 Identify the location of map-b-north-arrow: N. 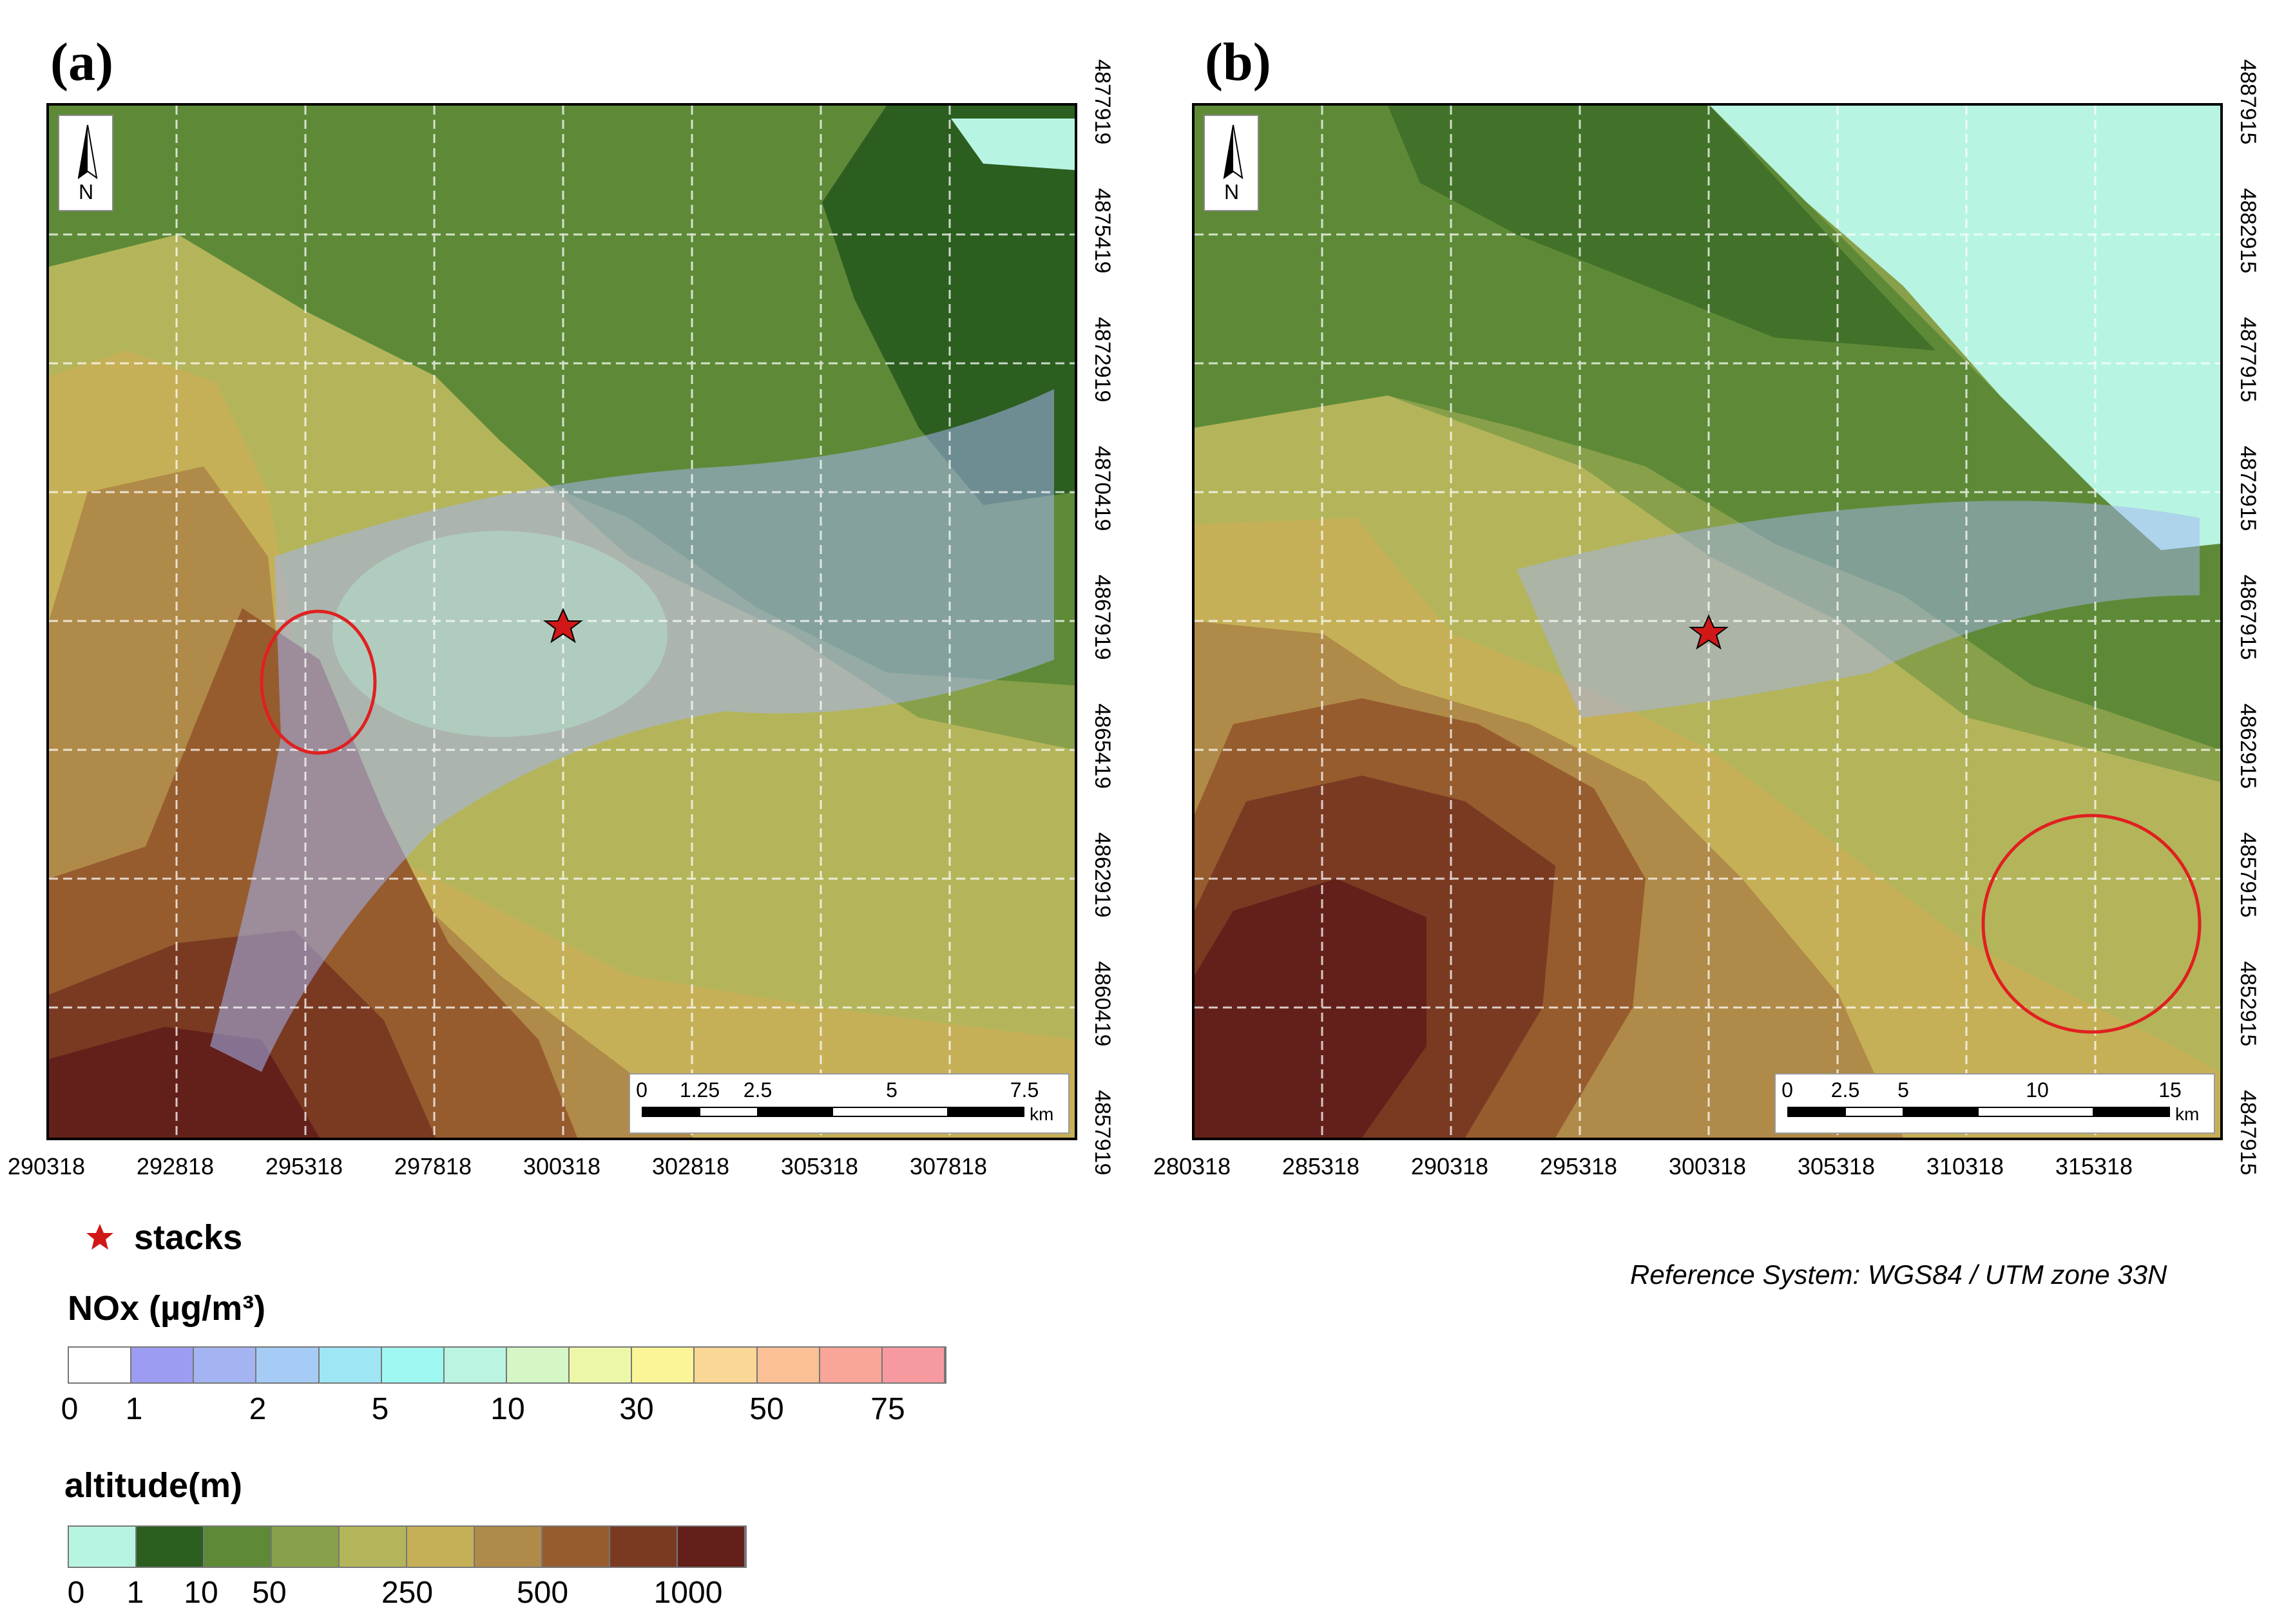
(1231, 163).